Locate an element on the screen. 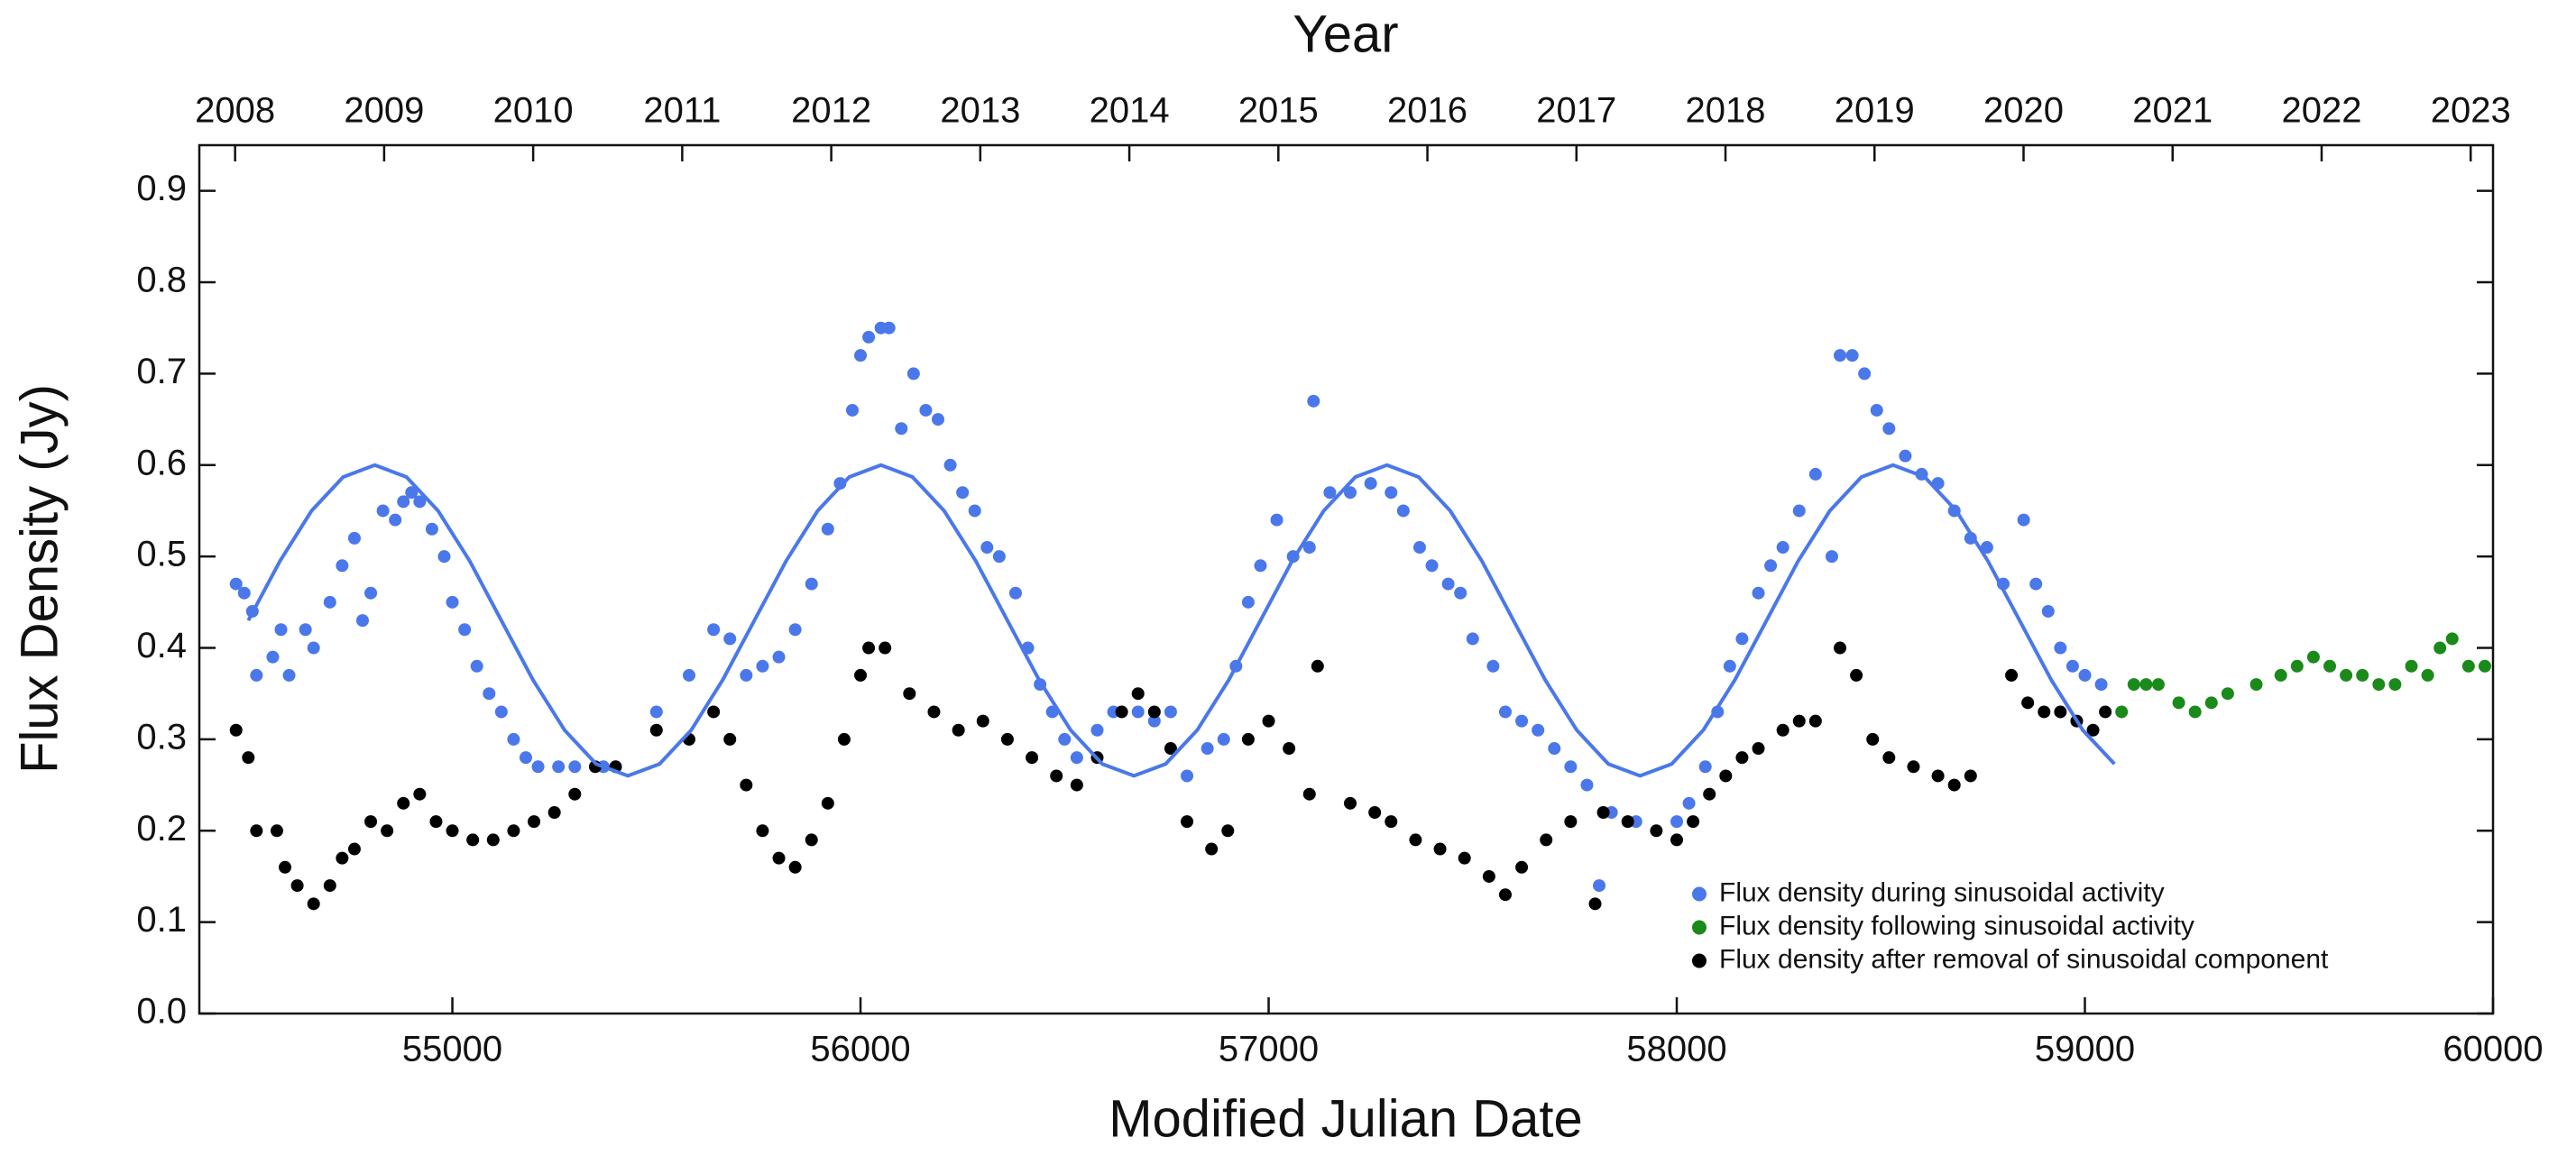  x2-tick-label: 2009 is located at coordinates (384, 111).